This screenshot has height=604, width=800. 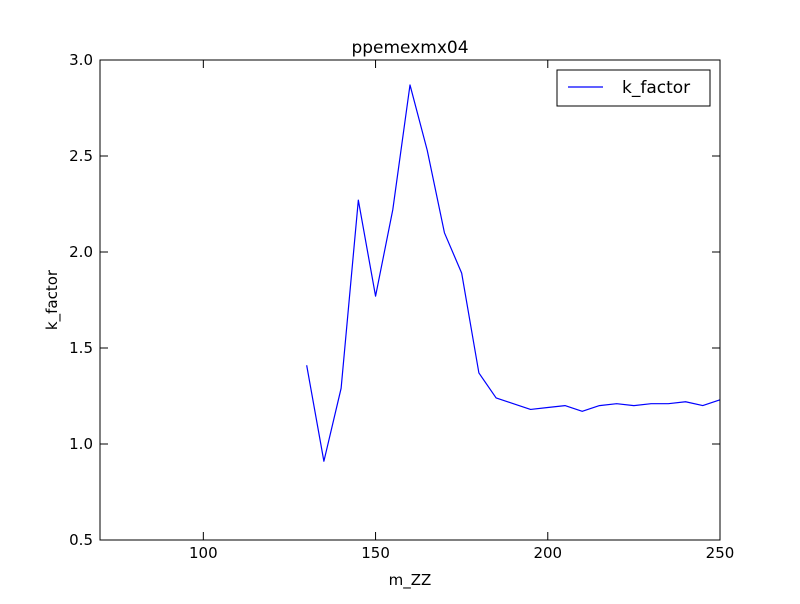 I want to click on legend-box, so click(x=633, y=88).